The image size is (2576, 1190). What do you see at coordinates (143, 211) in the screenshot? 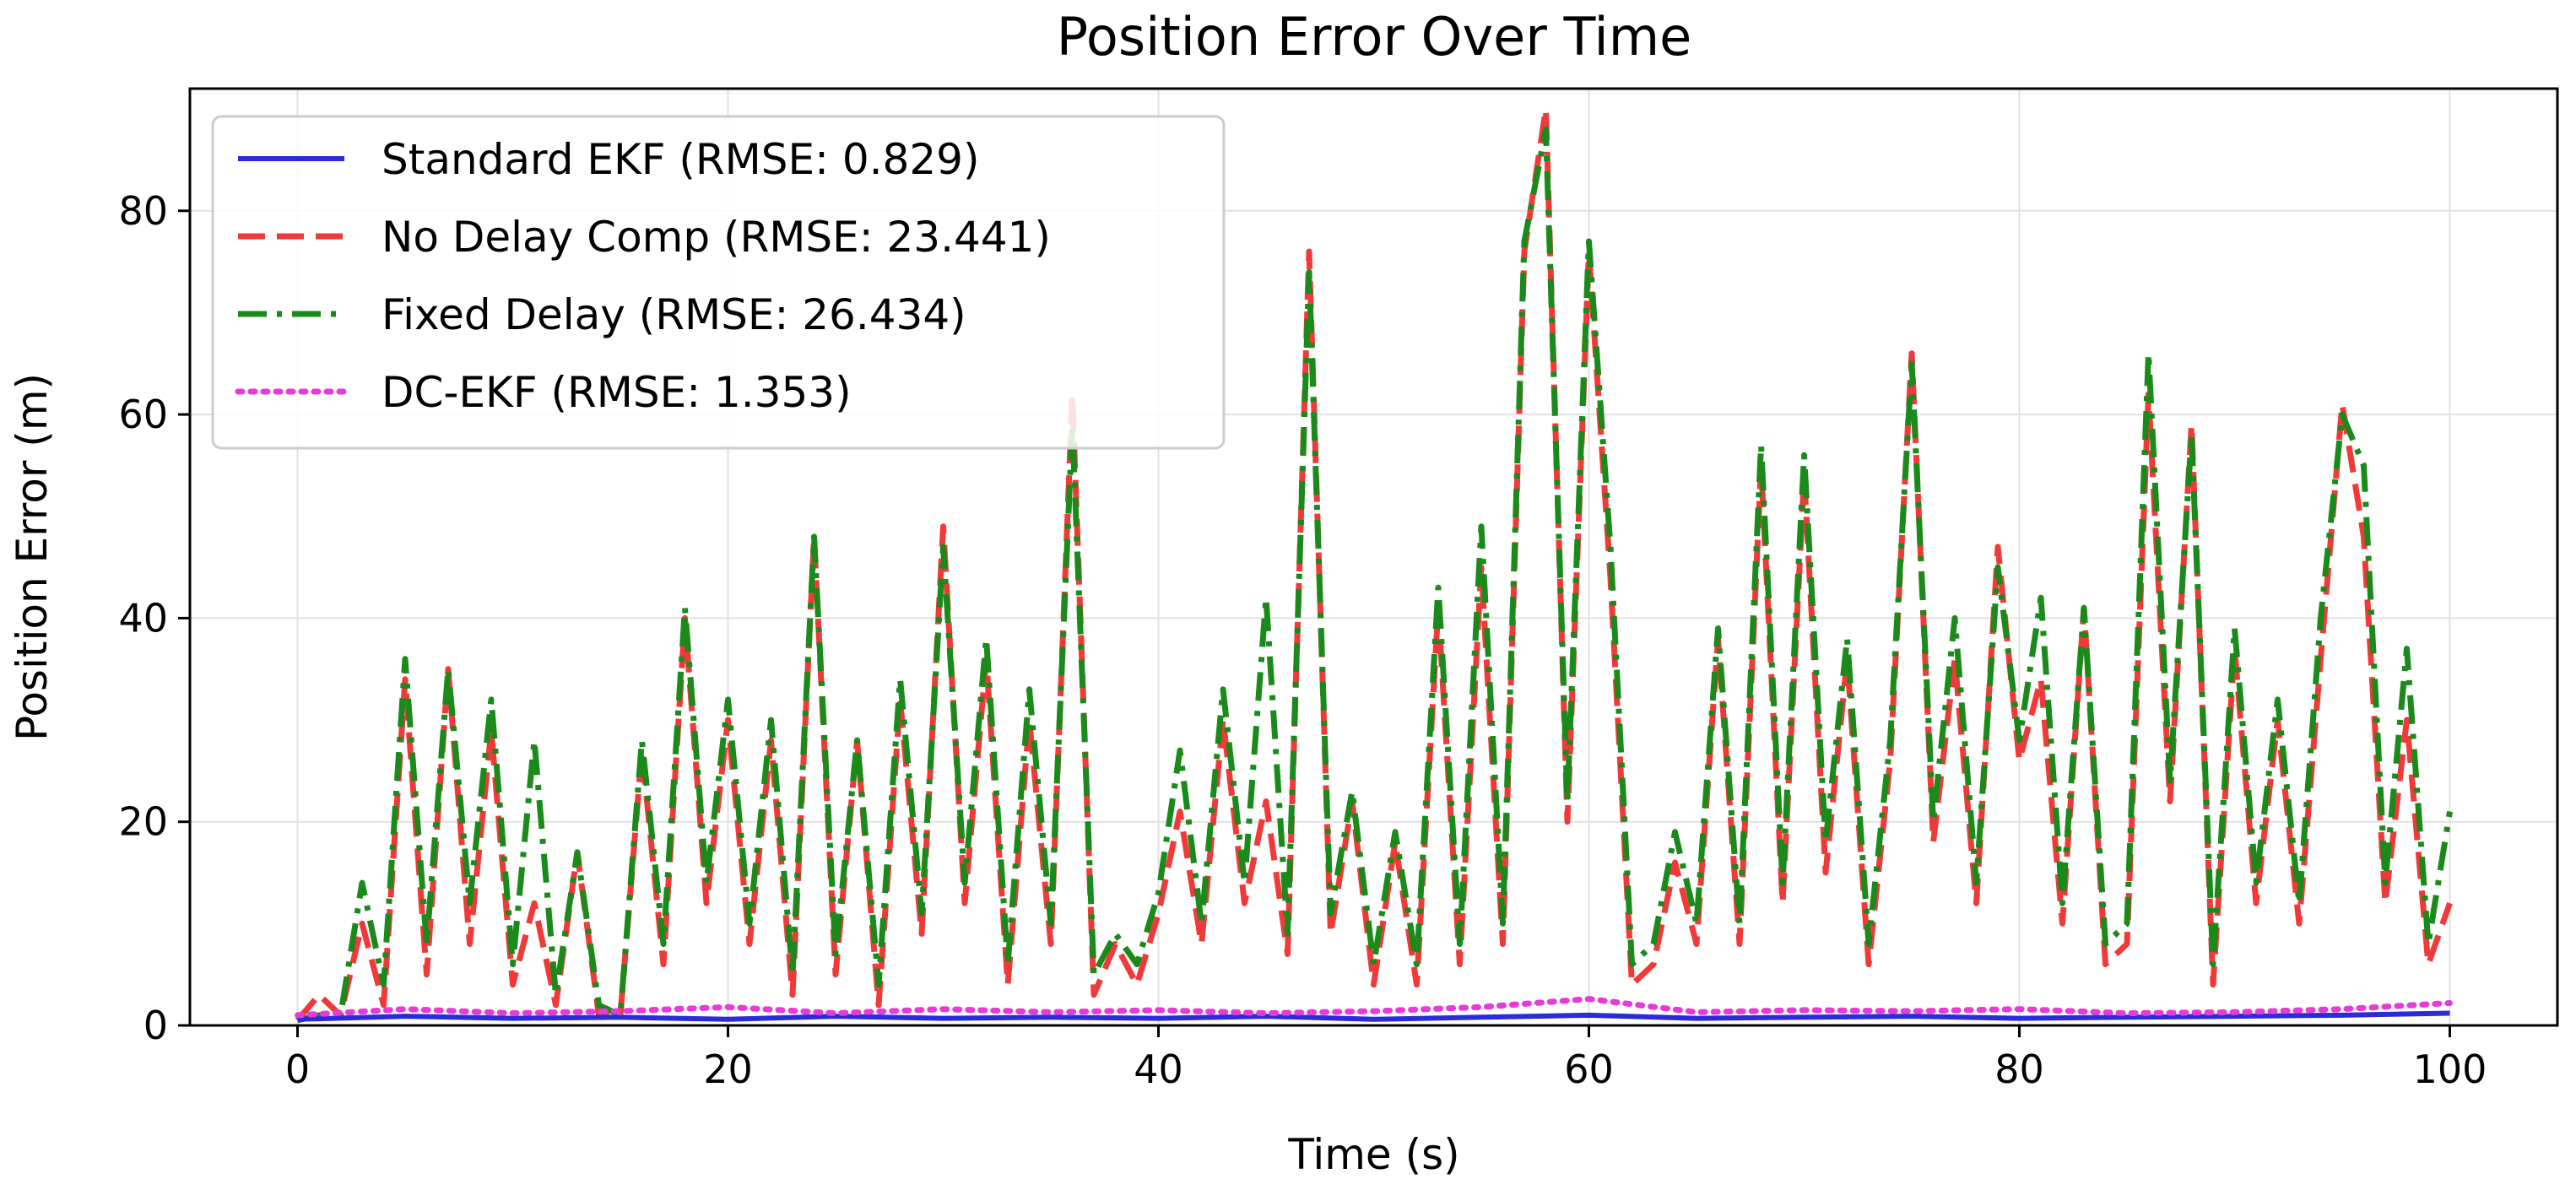
I see `y-tick-label: 80` at bounding box center [143, 211].